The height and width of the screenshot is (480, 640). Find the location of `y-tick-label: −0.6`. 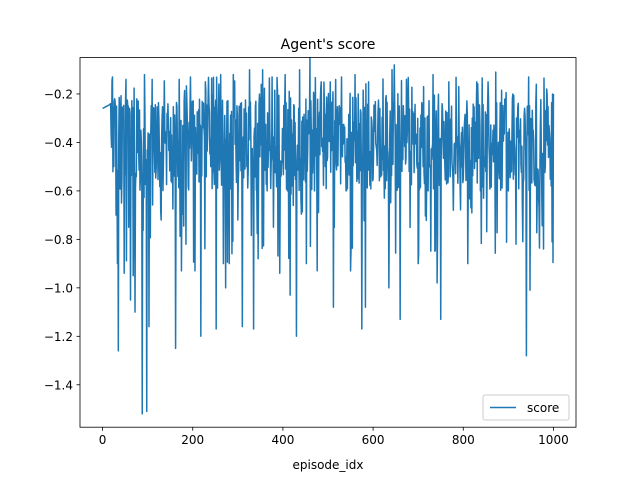

y-tick-label: −0.6 is located at coordinates (58, 191).